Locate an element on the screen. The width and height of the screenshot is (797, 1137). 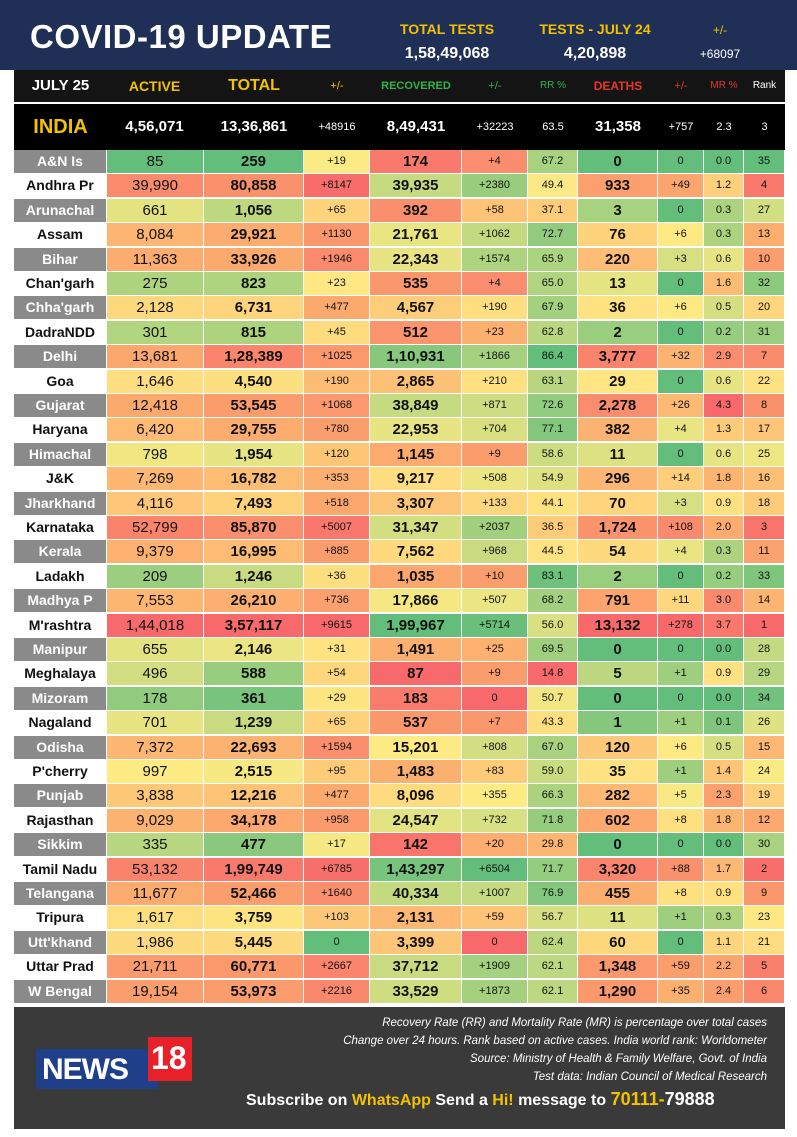
cell-deaths: 5 is located at coordinates (618, 674).